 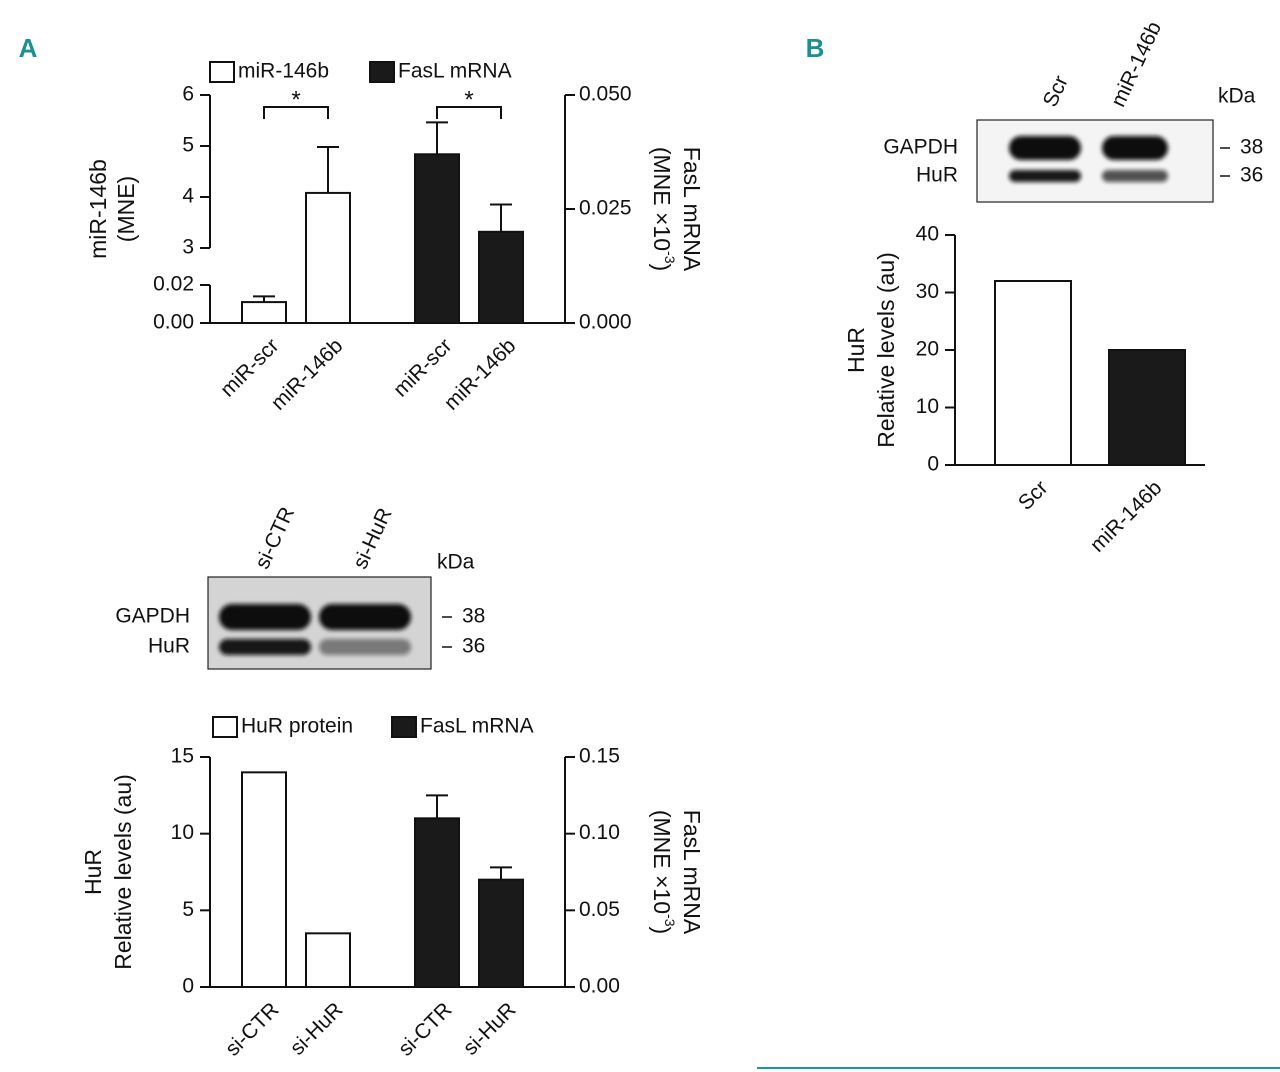 I want to click on y2-tick-label: 0.15, so click(x=599, y=756).